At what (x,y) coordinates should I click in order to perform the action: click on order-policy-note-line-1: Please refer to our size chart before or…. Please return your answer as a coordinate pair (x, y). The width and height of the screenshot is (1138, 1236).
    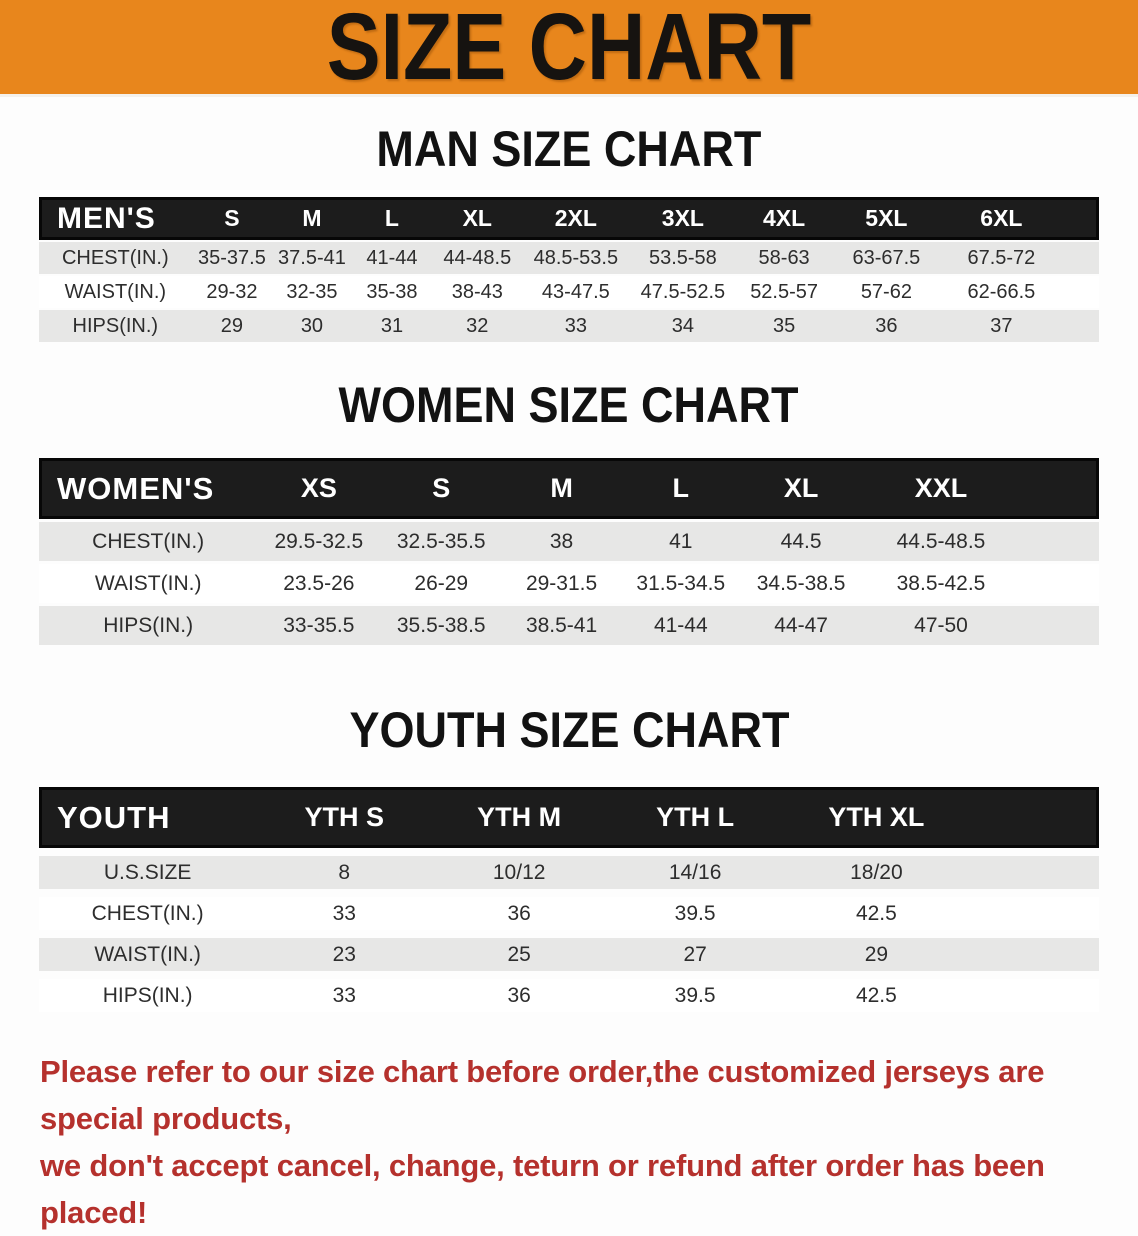
    Looking at the image, I should click on (542, 1095).